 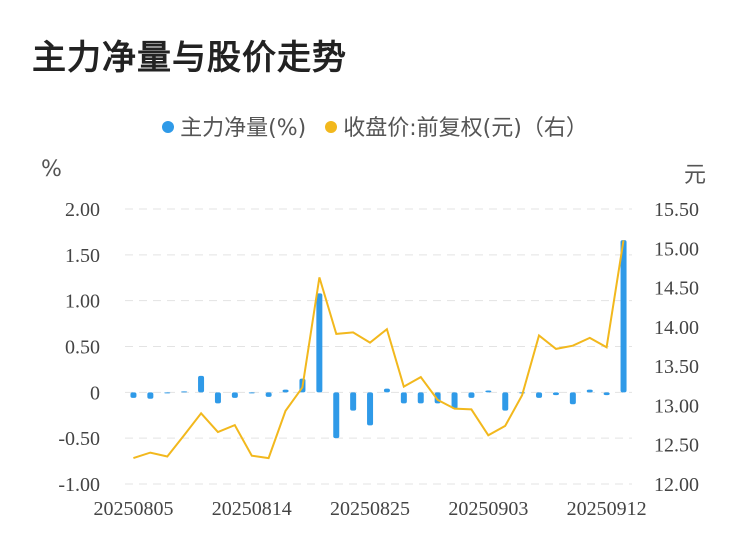 I want to click on left-axis-ticks: 2.00 1.50 1.00 0.50 0 -0.50 -1.00, so click(x=79, y=347).